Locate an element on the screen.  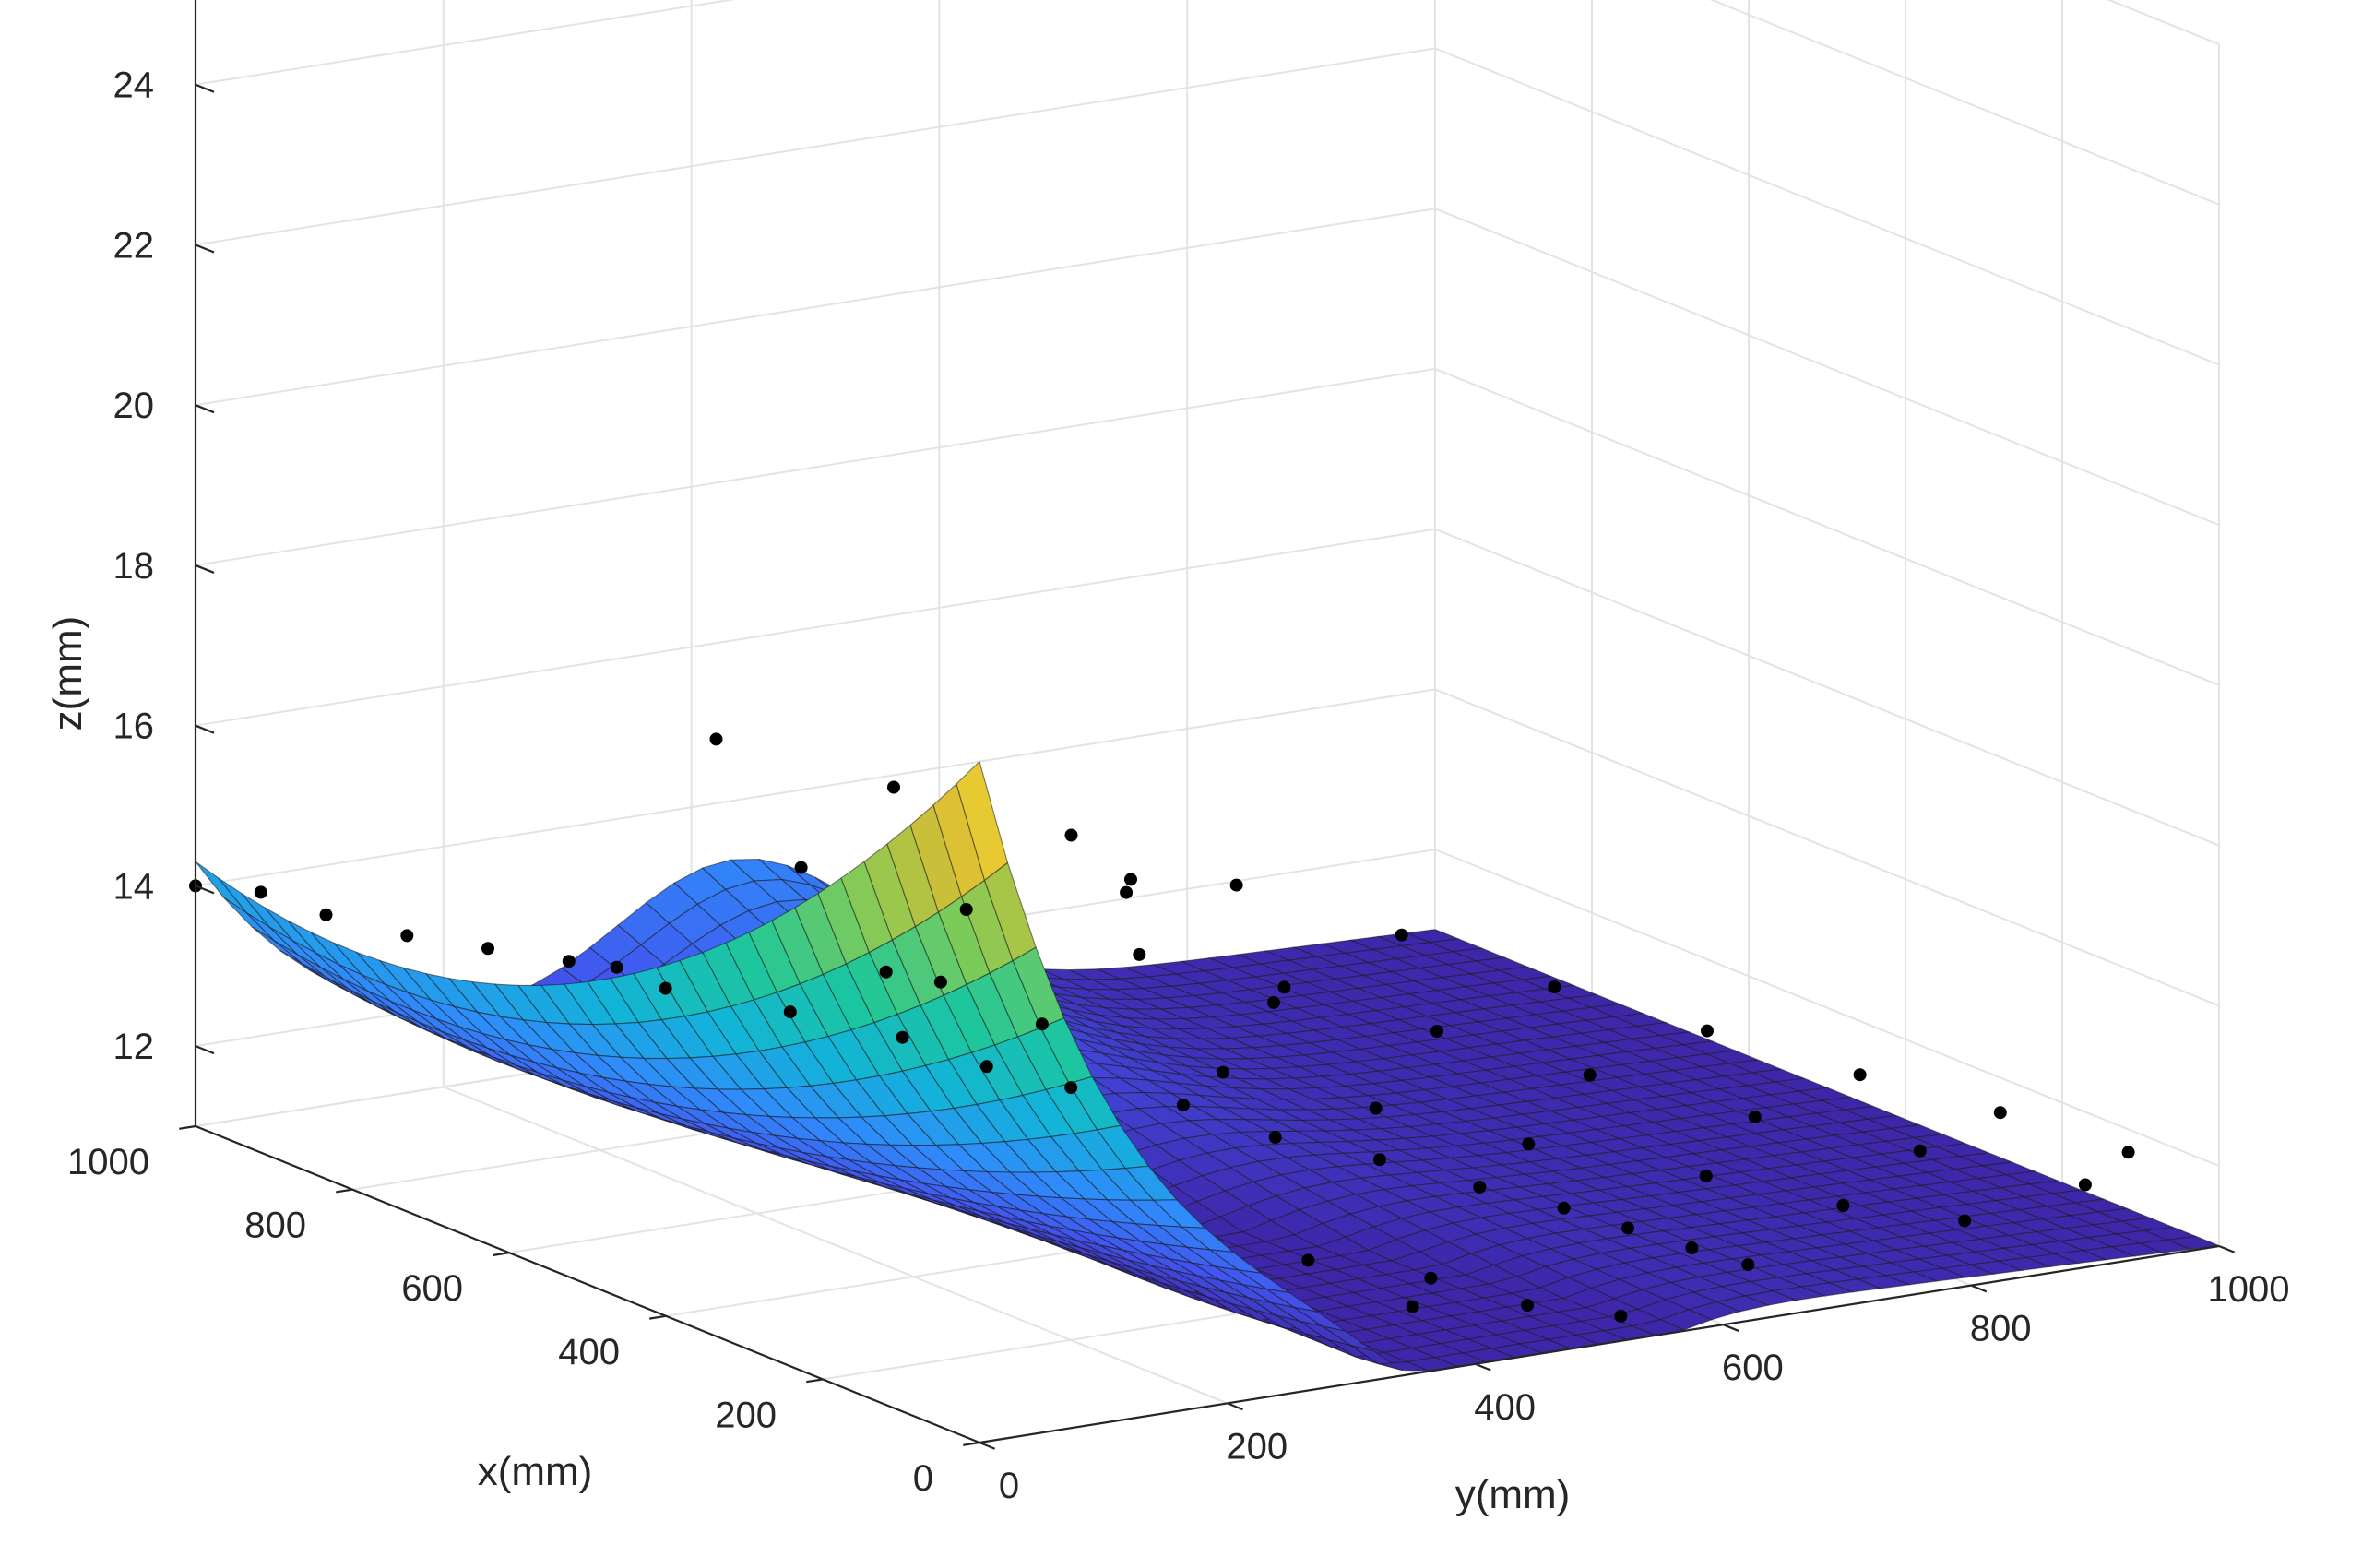
x-axis-title: x(mm) is located at coordinates (535, 1471).